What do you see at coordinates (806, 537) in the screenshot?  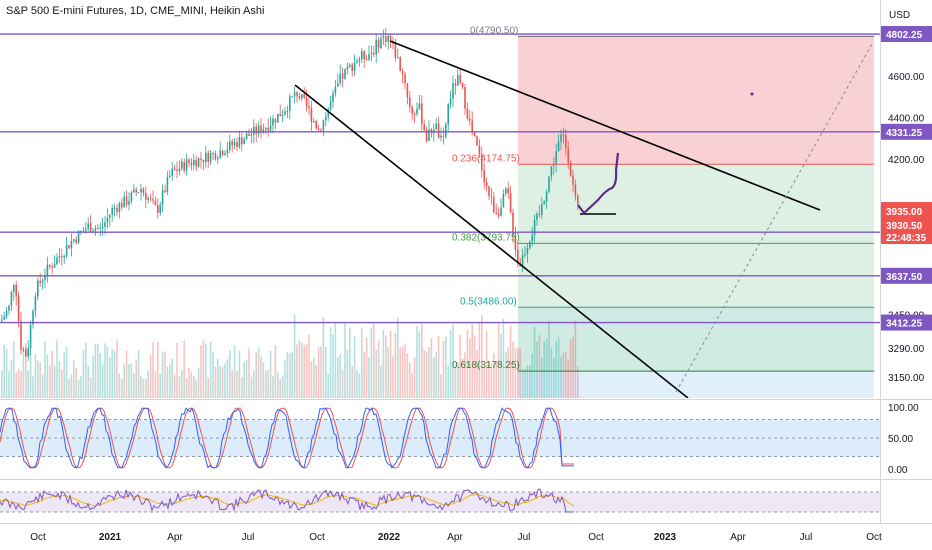 I see `time-tick-label: Jul` at bounding box center [806, 537].